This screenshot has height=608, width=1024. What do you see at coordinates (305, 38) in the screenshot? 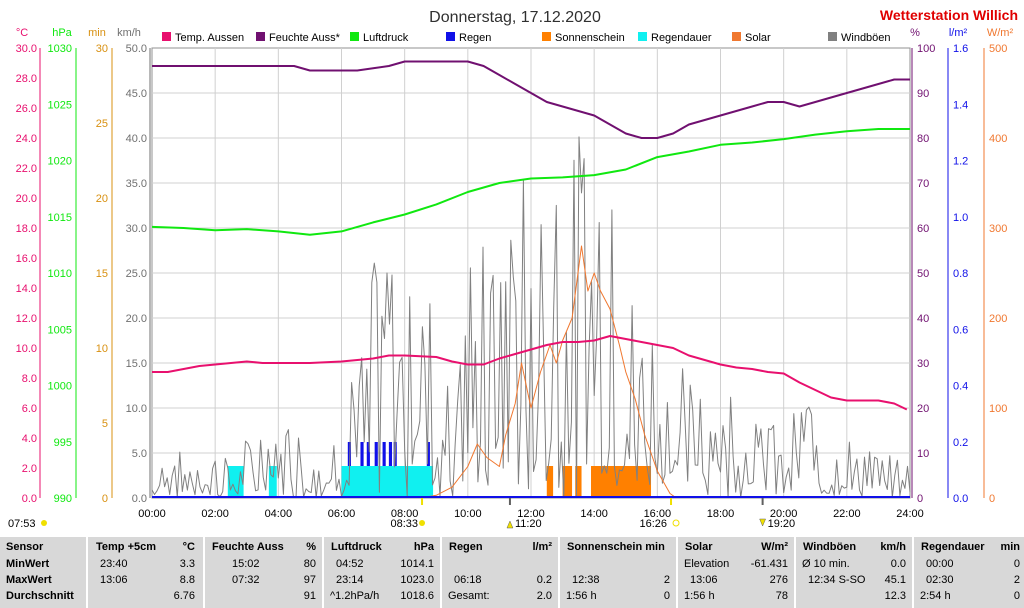
I see `legend-label: Feuchte Auss*` at bounding box center [305, 38].